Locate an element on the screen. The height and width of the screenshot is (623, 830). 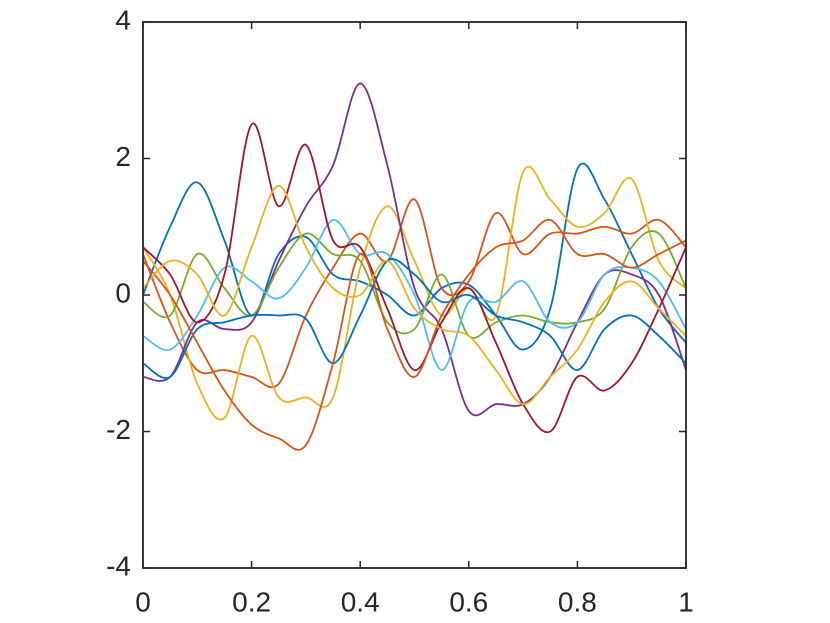
y-tick-label: 0 is located at coordinates (123, 292).